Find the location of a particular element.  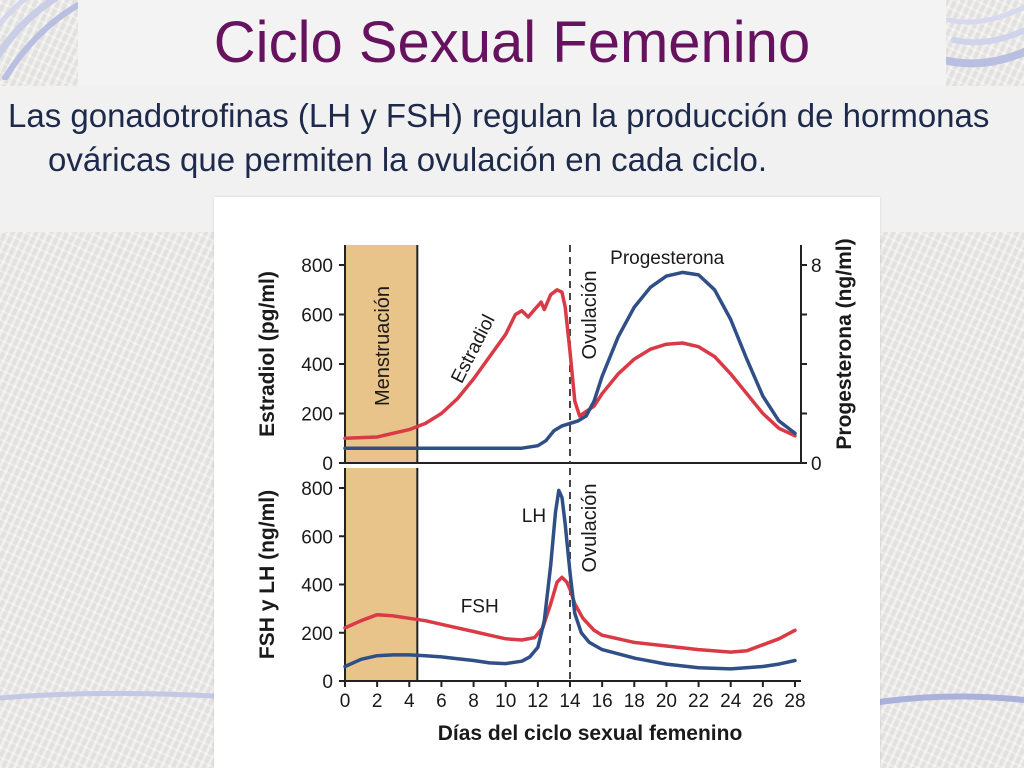

top-y-tick-label: 0 is located at coordinates (327, 464).